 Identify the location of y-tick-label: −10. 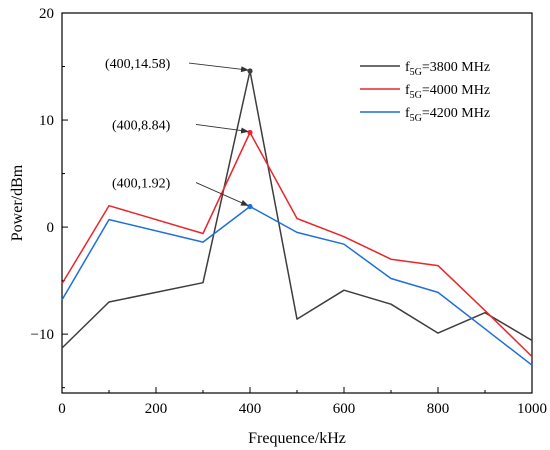
(42, 335).